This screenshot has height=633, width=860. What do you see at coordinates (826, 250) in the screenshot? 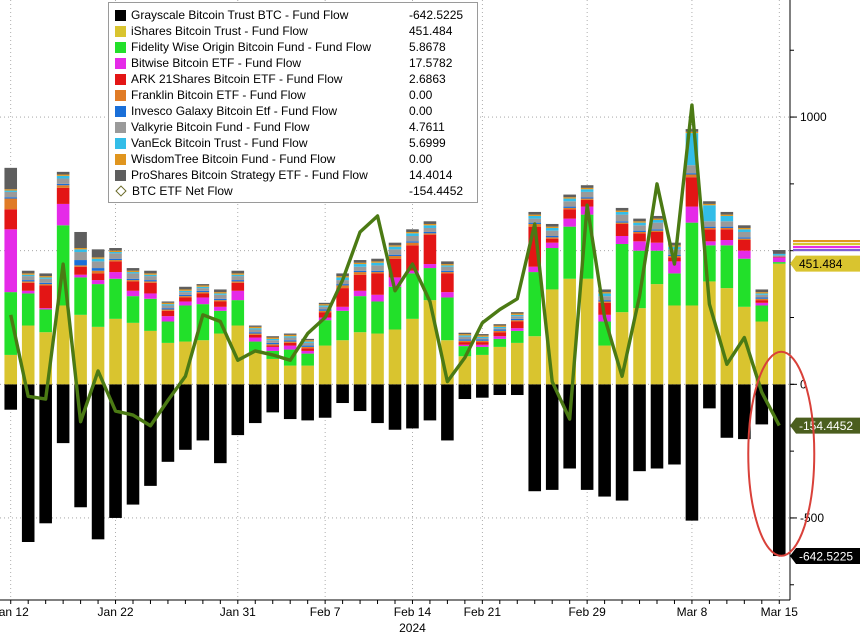
I see `tag-strip` at bounding box center [826, 250].